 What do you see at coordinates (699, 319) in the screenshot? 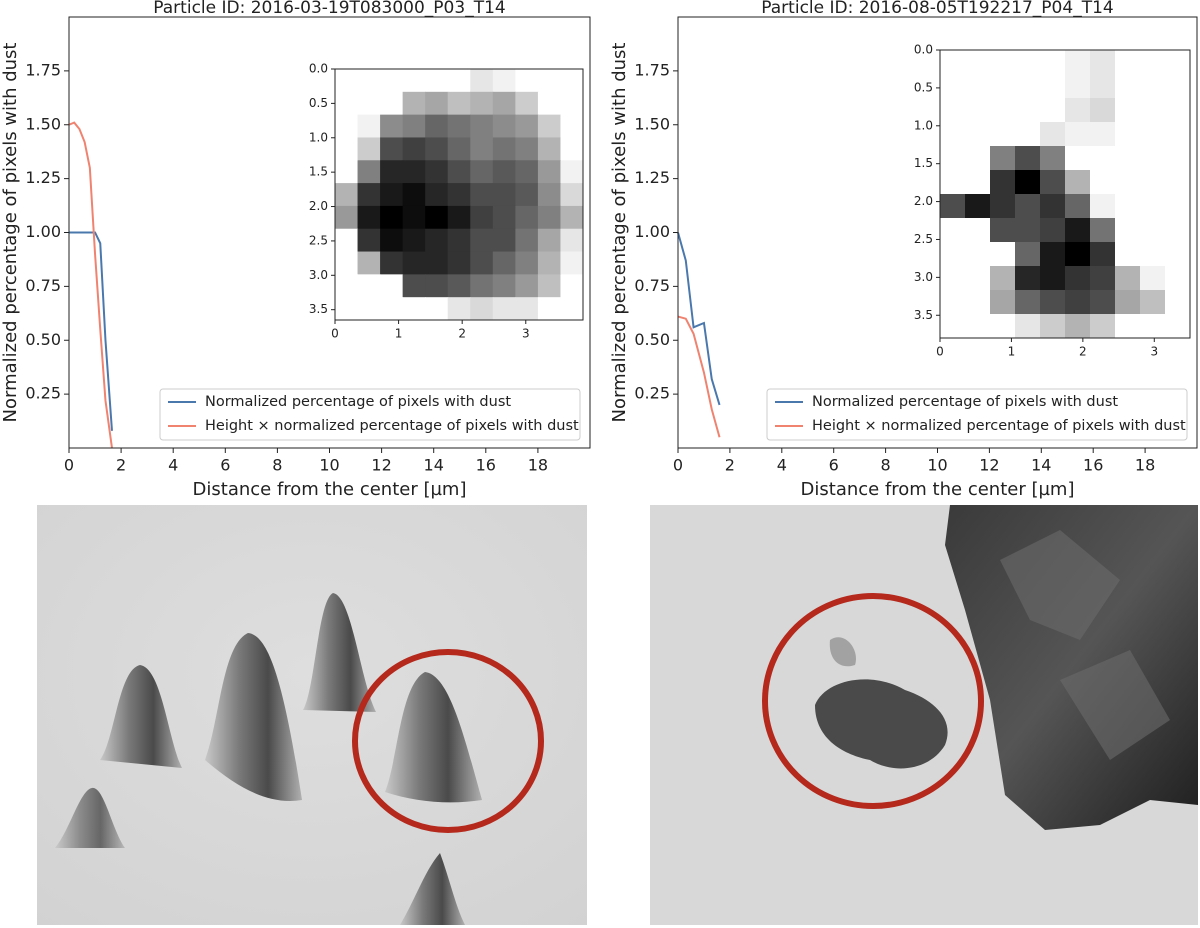
I see `series-line` at bounding box center [699, 319].